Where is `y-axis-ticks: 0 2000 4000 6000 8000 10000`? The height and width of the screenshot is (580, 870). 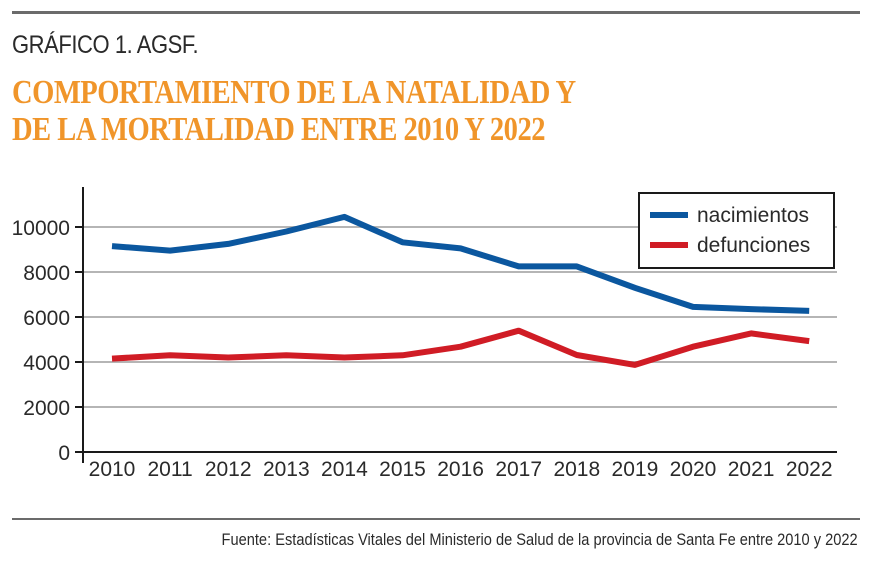
y-axis-ticks: 0 2000 4000 6000 8000 10000 is located at coordinates (47, 341).